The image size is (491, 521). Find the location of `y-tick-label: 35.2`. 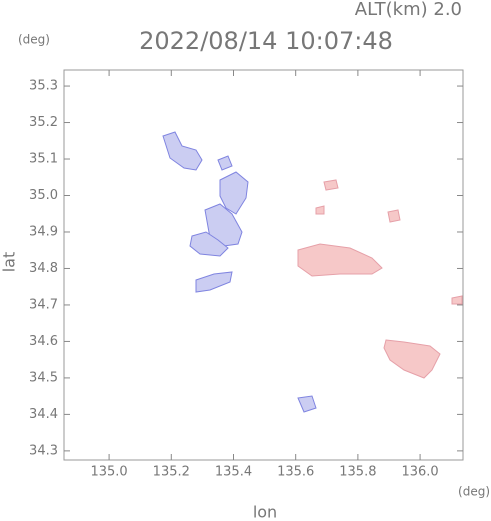

y-tick-label: 35.2 is located at coordinates (43, 122).